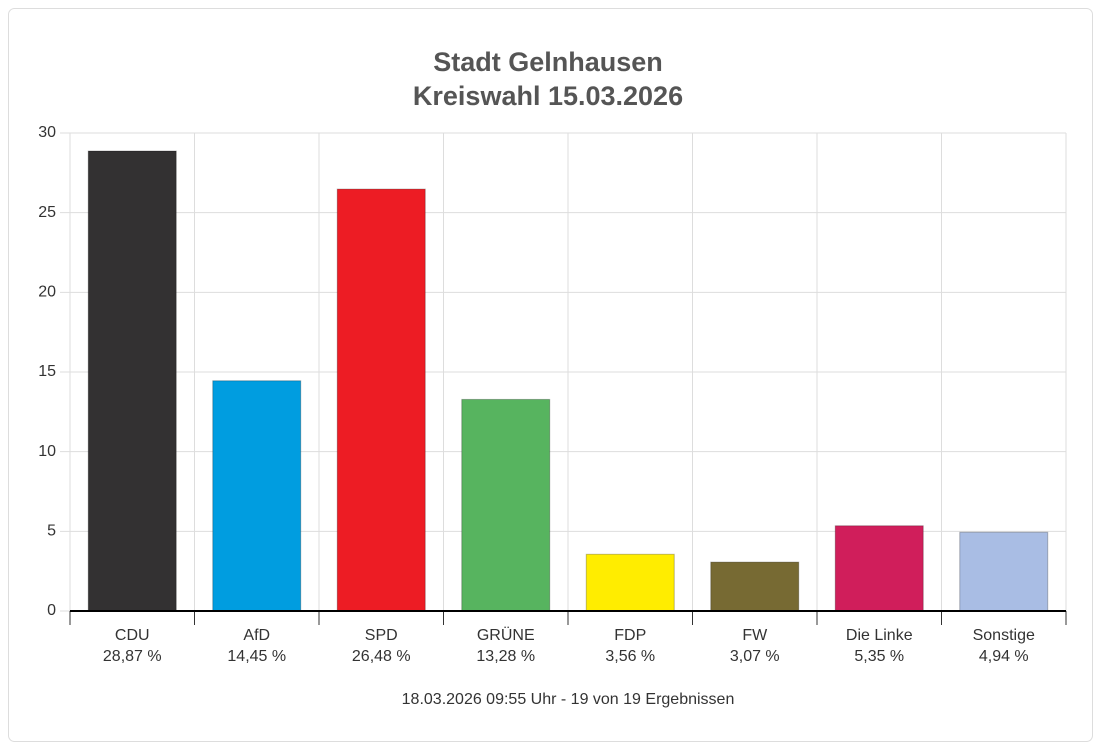  I want to click on x-tick-label: GRÜNE, so click(506, 635).